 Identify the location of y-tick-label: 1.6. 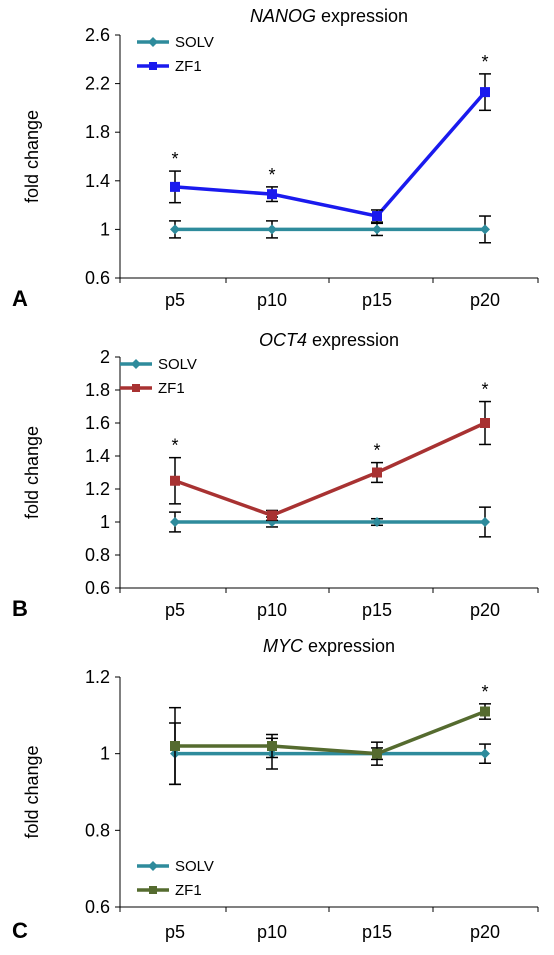
(97, 423).